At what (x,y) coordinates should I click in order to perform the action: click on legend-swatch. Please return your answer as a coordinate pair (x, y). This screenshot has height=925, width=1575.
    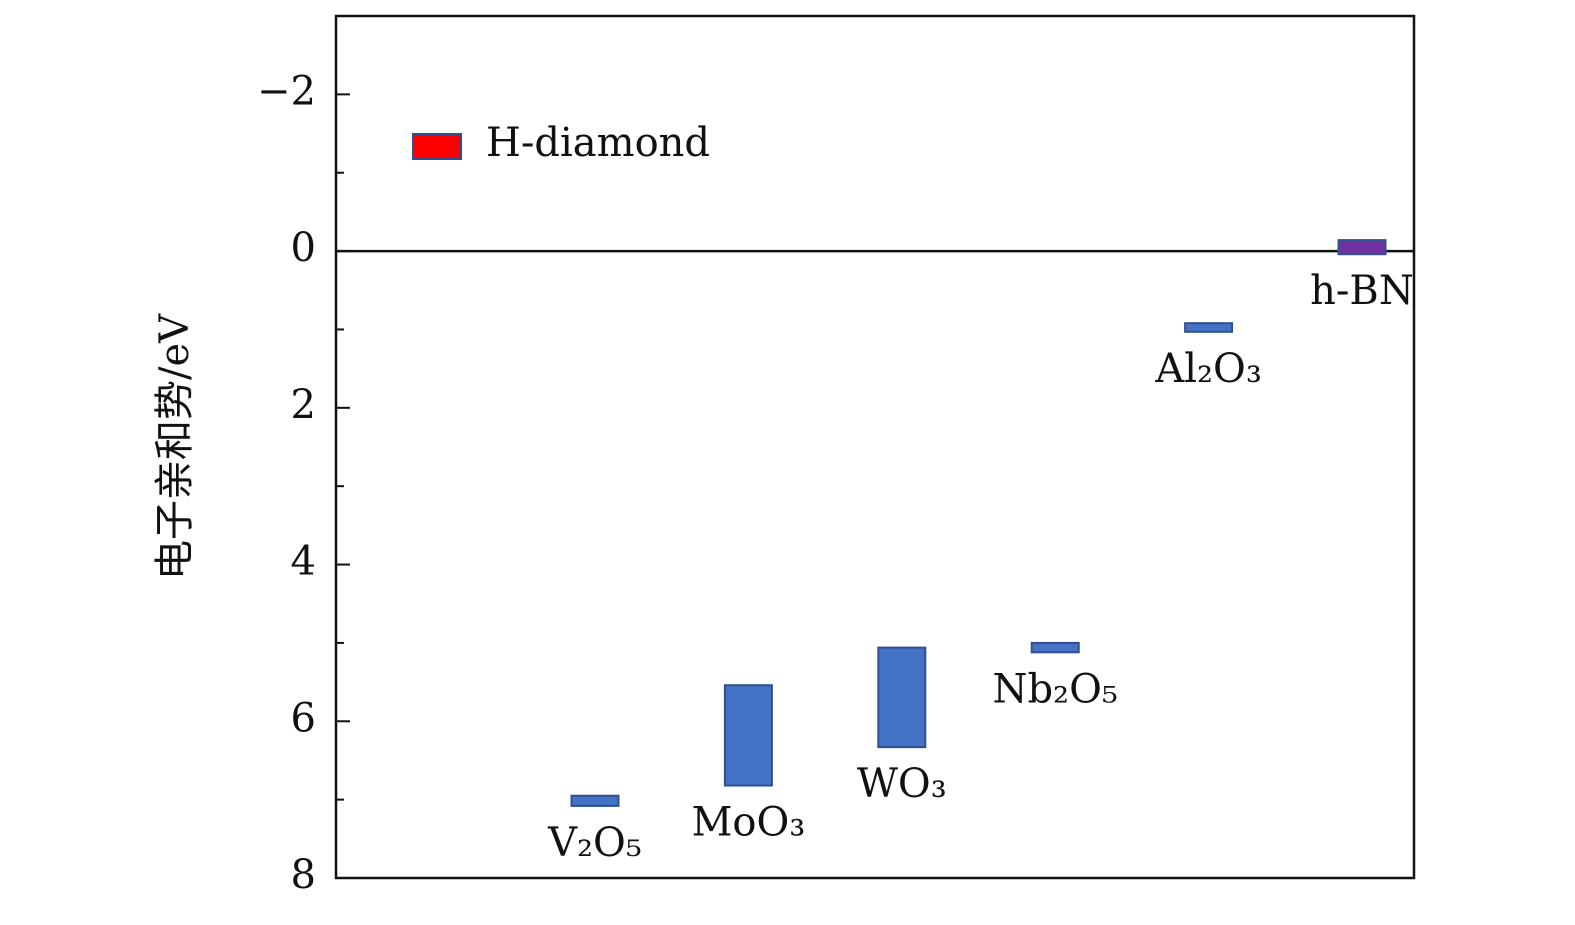
    Looking at the image, I should click on (437, 146).